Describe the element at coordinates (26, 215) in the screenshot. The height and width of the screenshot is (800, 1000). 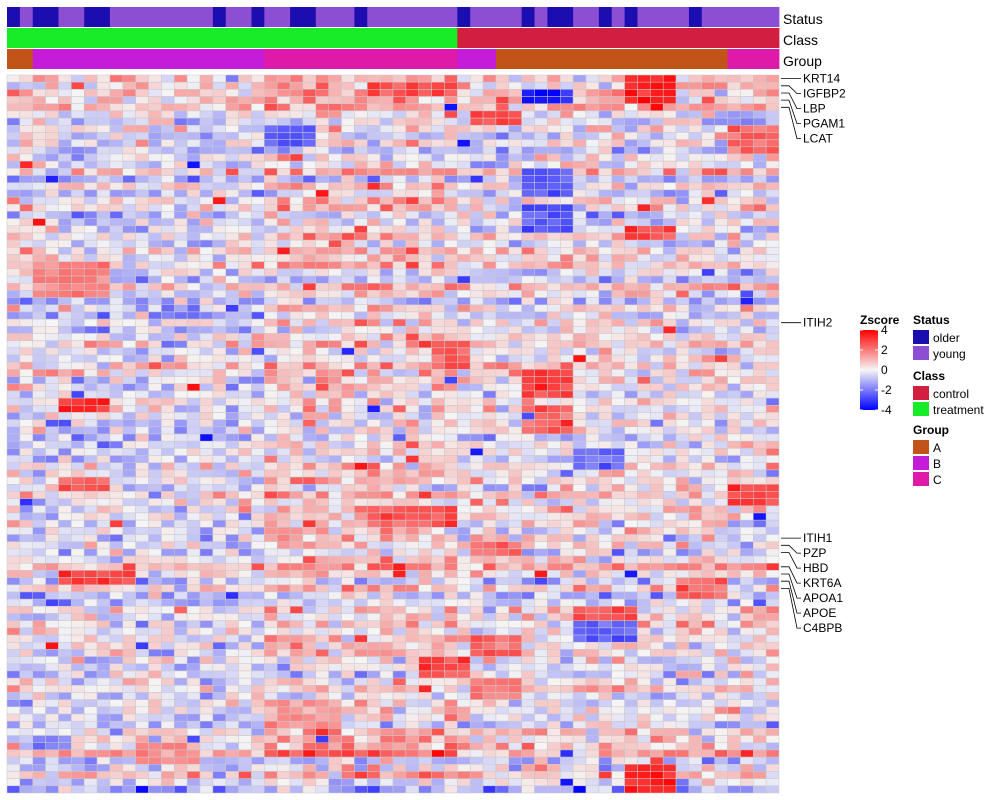
I see `heatmap-cell-r19-c1` at that location.